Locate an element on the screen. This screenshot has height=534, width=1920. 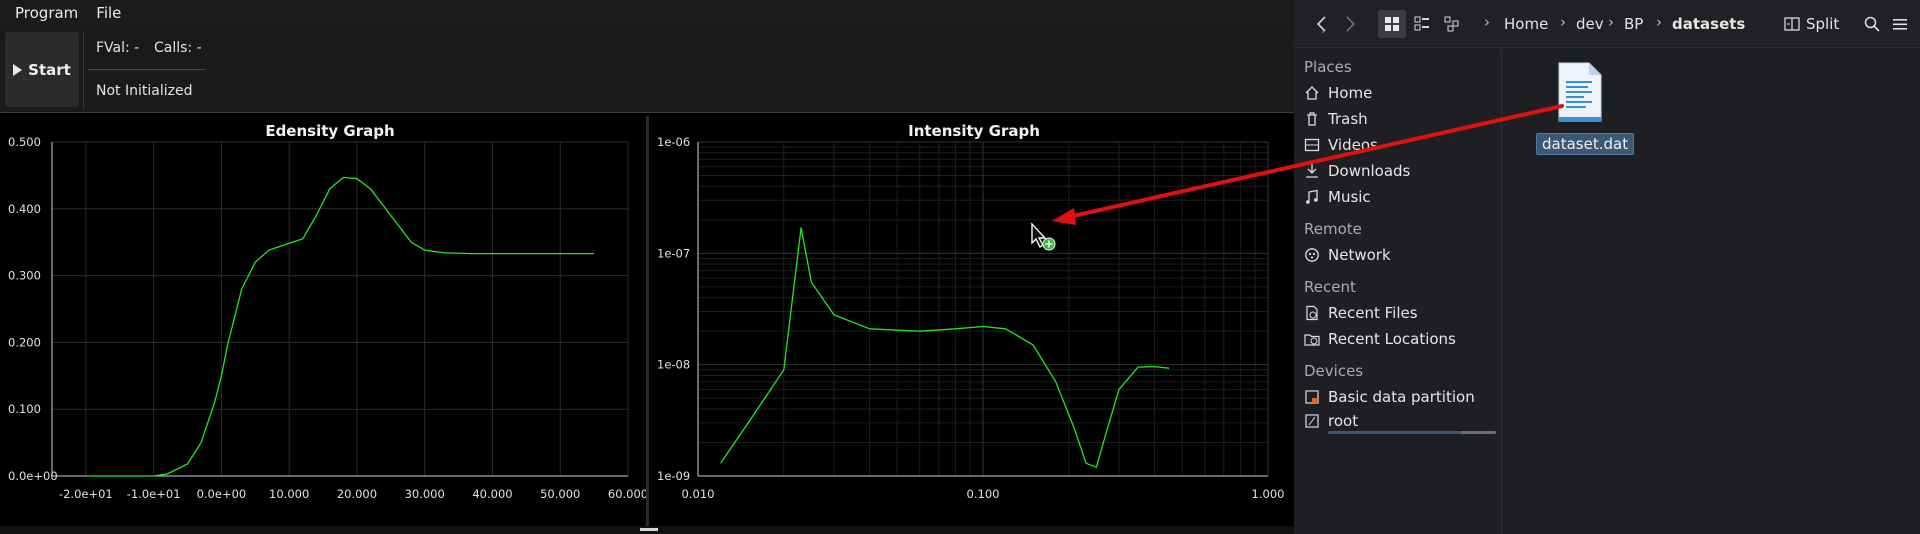
forward-button is located at coordinates (1350, 24).